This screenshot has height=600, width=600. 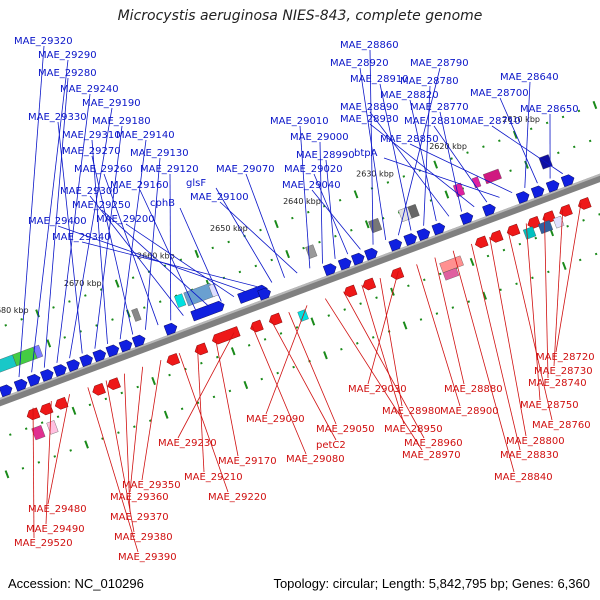 I want to click on forward-gene-label: MAE_28990, so click(x=325, y=155).